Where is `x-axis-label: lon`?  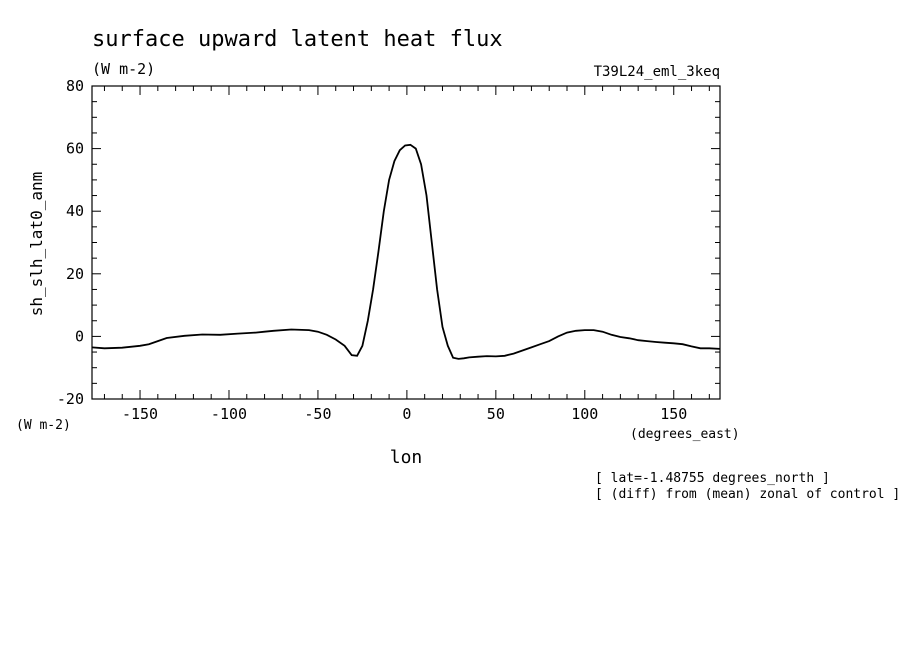
x-axis-label: lon is located at coordinates (406, 457).